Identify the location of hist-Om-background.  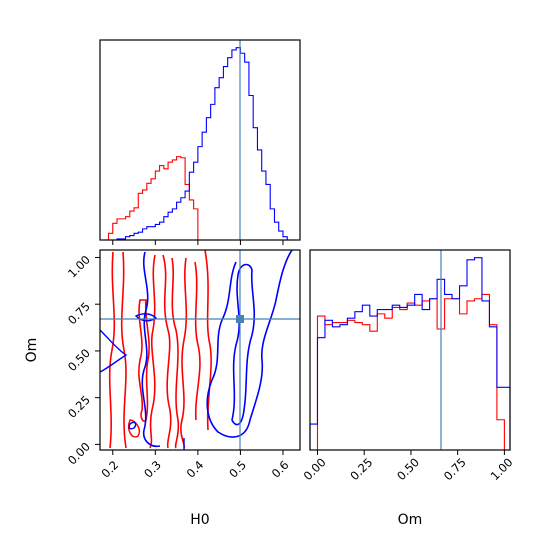
(410, 350).